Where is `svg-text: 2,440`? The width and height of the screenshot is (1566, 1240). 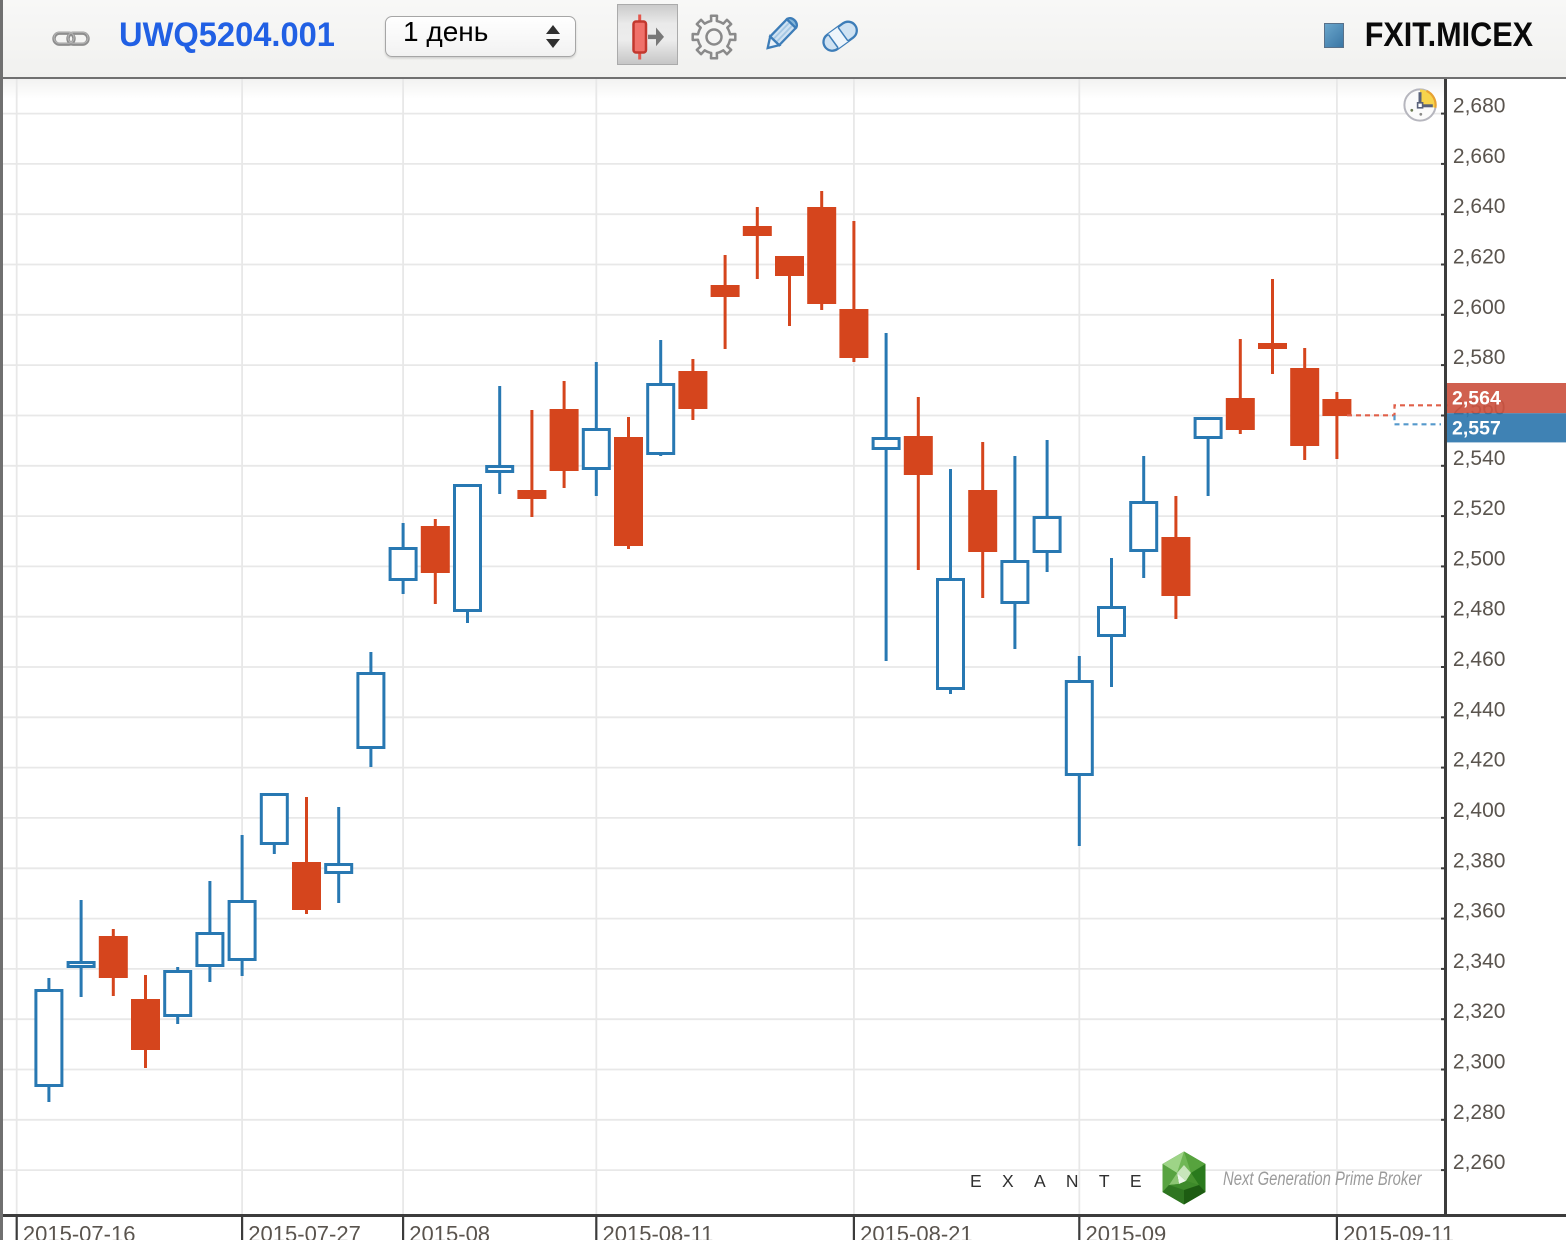 svg-text: 2,440 is located at coordinates (1479, 709).